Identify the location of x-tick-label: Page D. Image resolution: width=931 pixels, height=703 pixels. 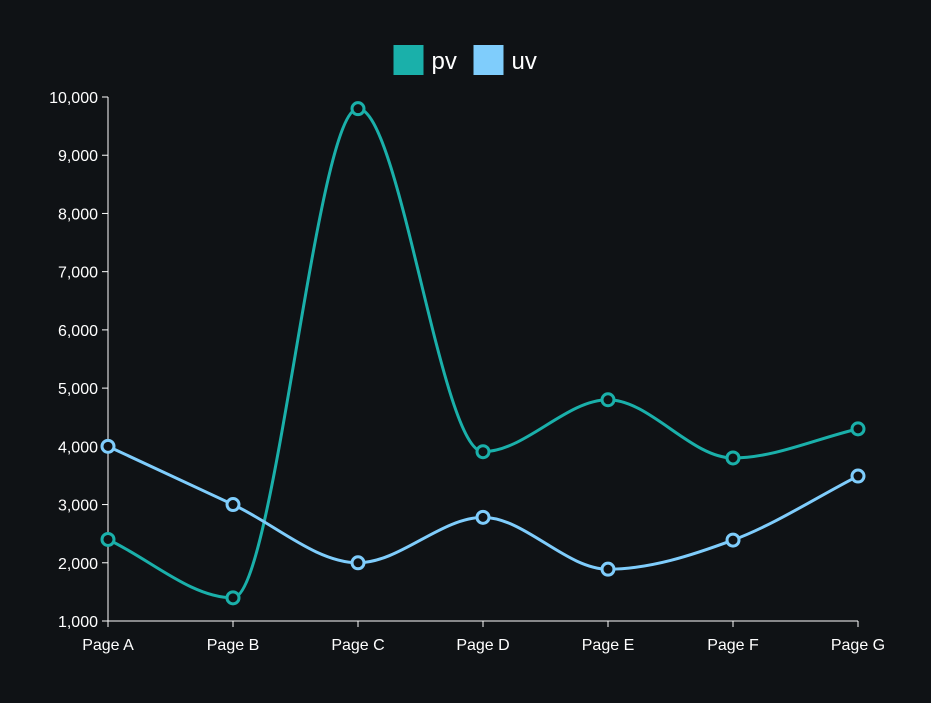
(482, 645).